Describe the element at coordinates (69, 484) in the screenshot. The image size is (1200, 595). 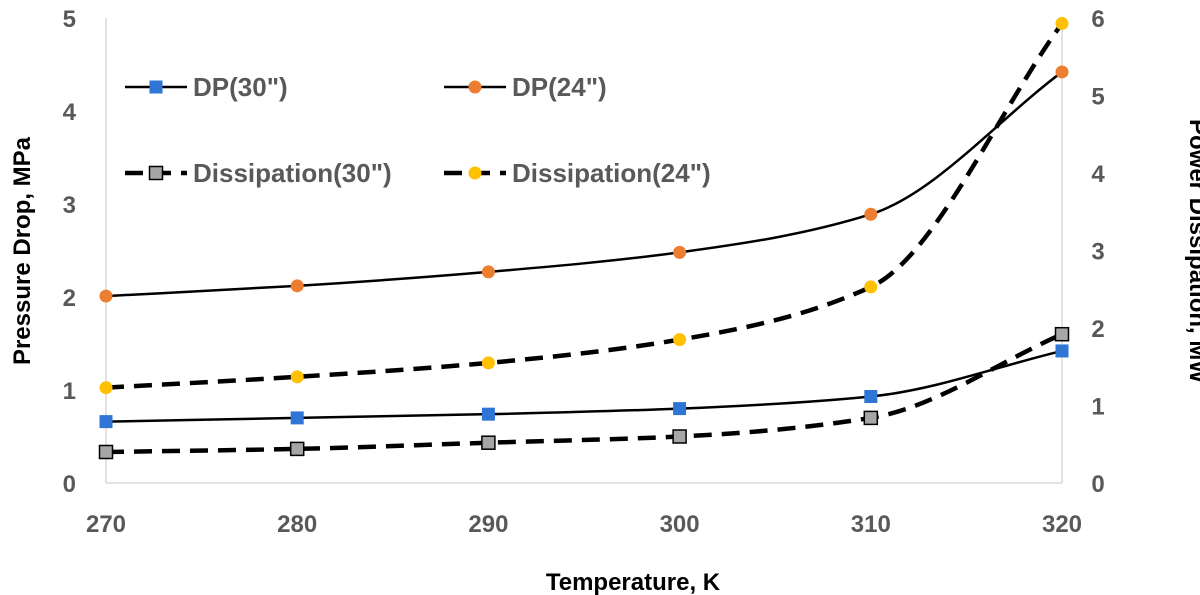
I see `left-y-tick-label: 0` at that location.